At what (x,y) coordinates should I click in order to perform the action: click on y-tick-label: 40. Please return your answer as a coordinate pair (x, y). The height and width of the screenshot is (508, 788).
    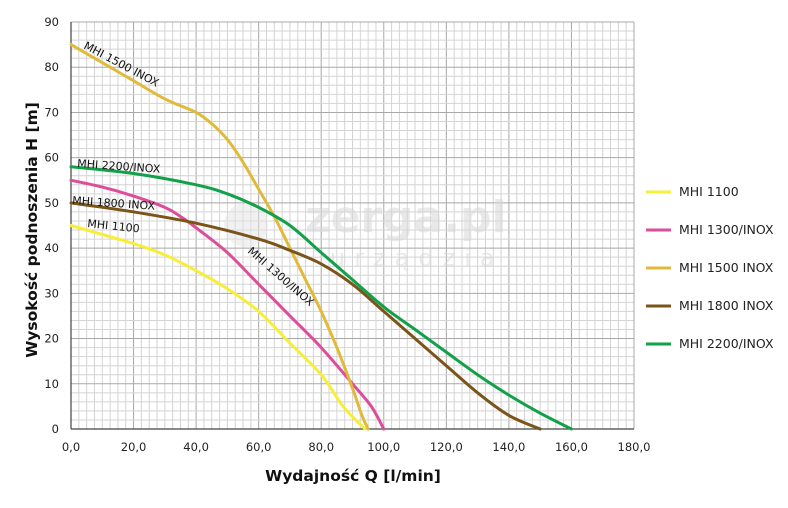
    Looking at the image, I should click on (51, 248).